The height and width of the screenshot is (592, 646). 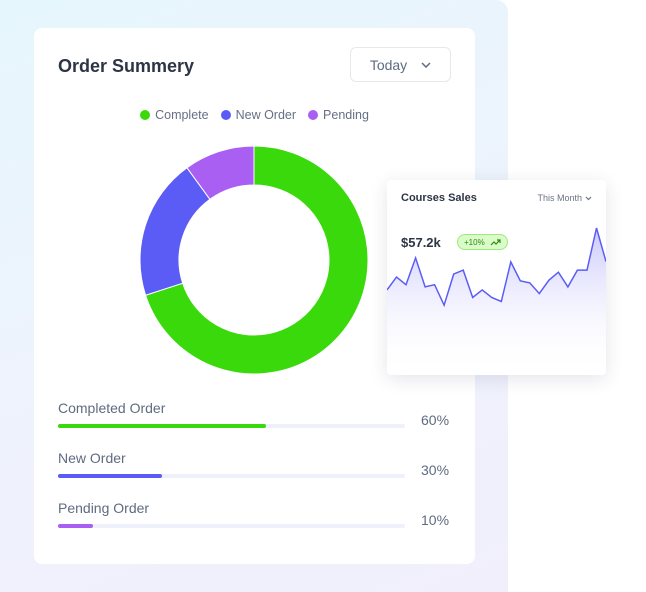 I want to click on donut-slice-complete, so click(x=256, y=260).